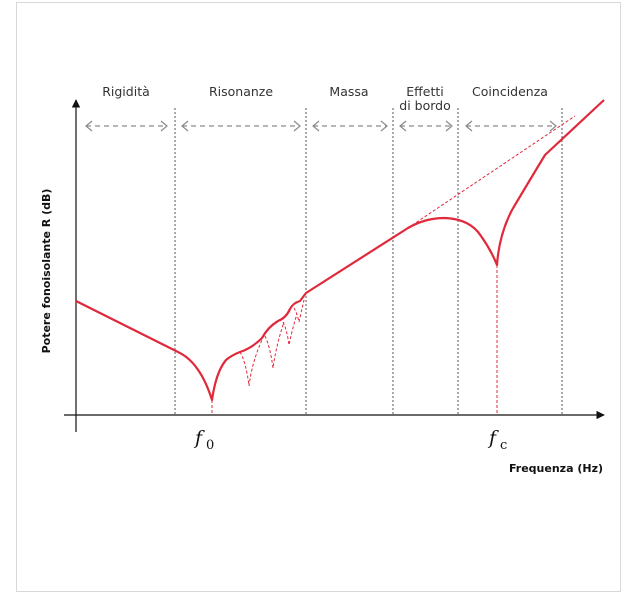  What do you see at coordinates (350, 126) in the screenshot?
I see `span-arrow-mass` at bounding box center [350, 126].